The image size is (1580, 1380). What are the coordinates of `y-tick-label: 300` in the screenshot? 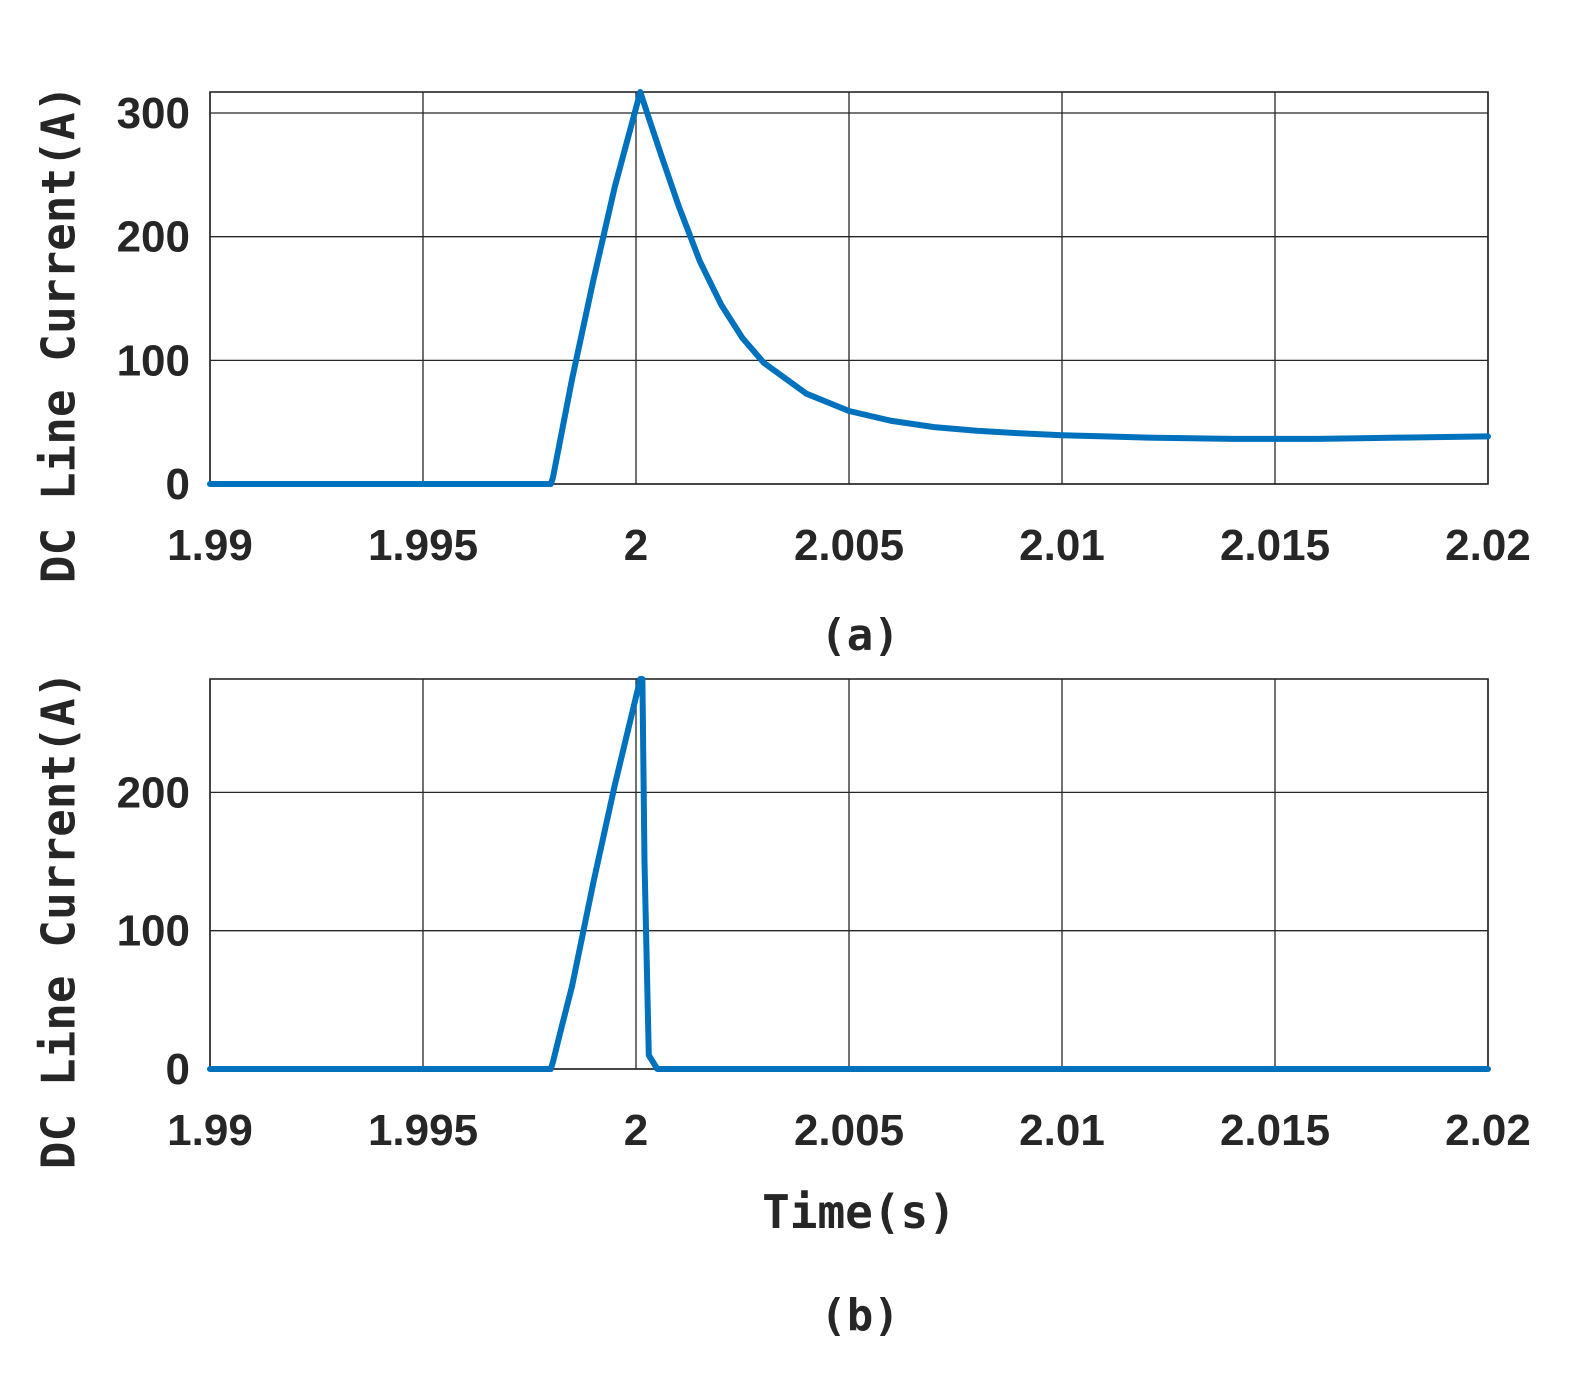 It's located at (153, 113).